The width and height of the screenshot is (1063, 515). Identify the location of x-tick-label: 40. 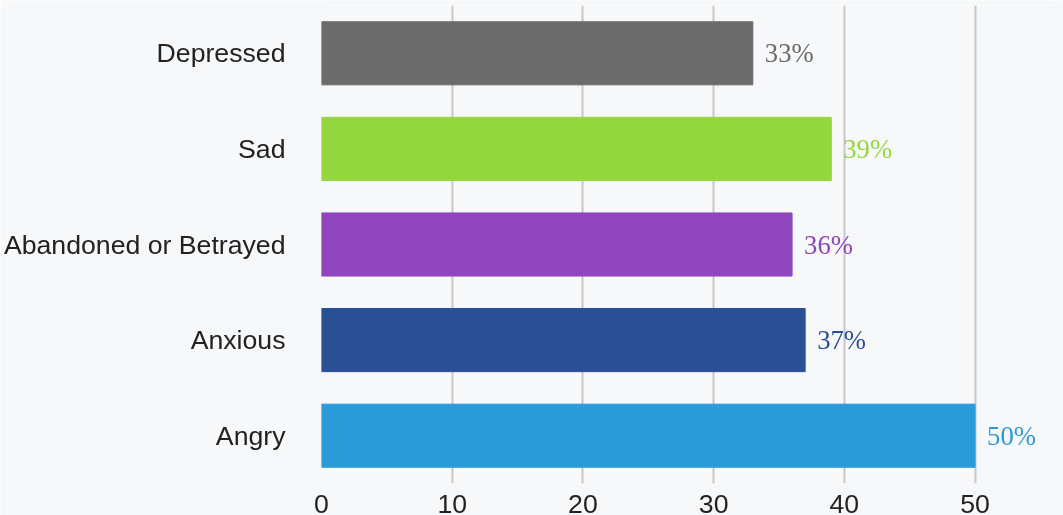
(844, 501).